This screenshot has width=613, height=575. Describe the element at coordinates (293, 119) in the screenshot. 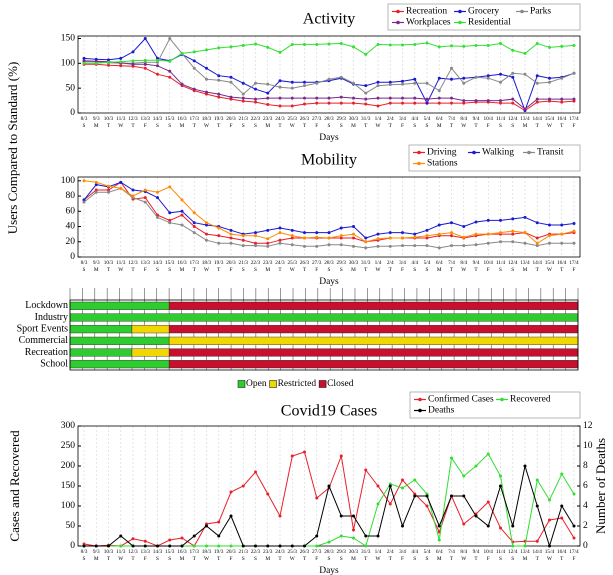

I see `x-tick-label: 25/3` at that location.